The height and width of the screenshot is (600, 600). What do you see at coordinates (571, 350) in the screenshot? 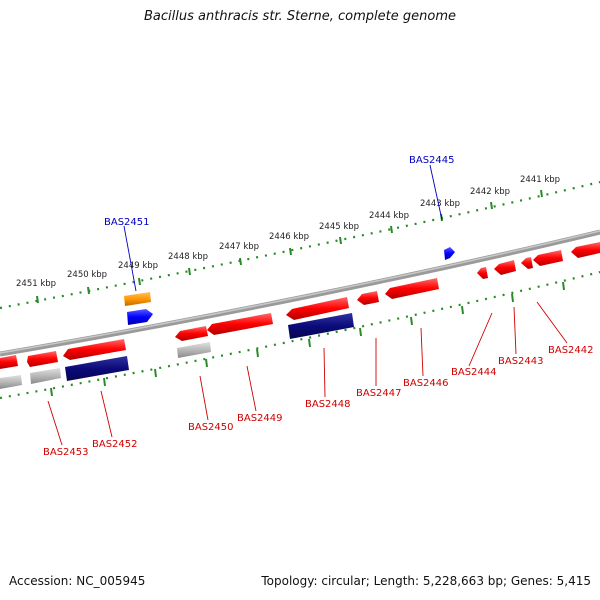
I see `gene-label-BAS2442: BAS2442` at bounding box center [571, 350].